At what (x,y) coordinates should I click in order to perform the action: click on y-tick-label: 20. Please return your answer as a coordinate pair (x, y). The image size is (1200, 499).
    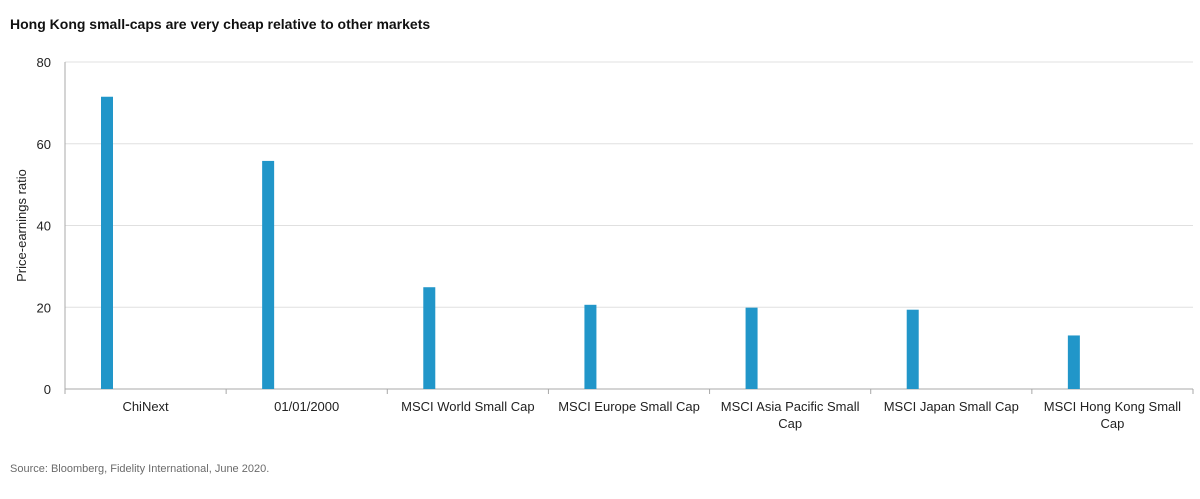
    Looking at the image, I should click on (44, 307).